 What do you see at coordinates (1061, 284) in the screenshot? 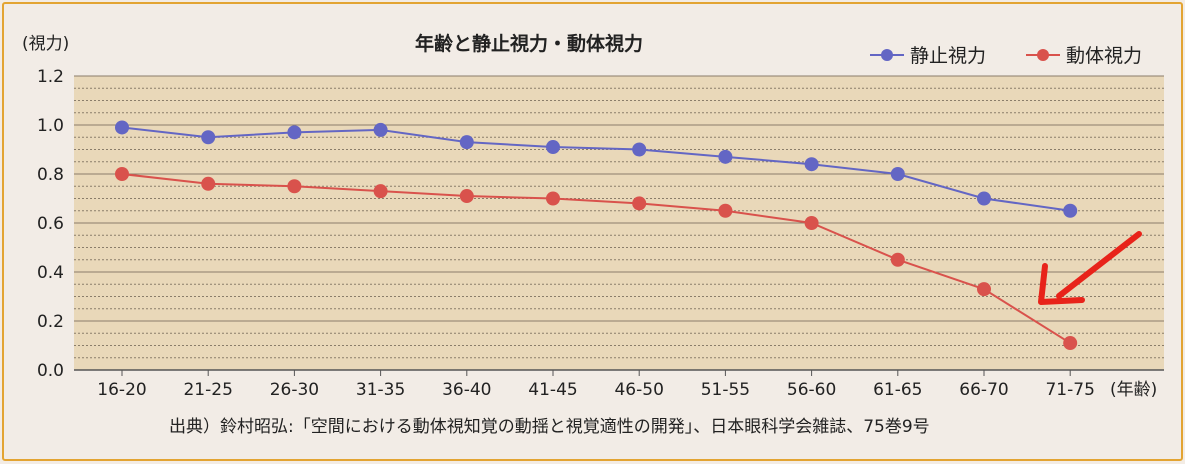
I see `annotation-arrow-head` at bounding box center [1061, 284].